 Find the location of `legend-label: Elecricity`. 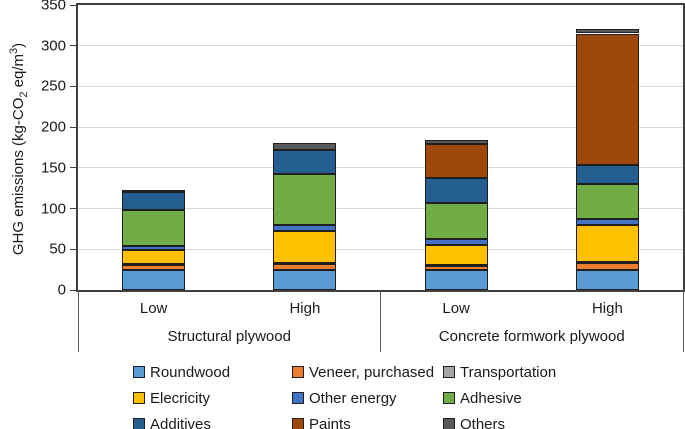

legend-label: Elecricity is located at coordinates (180, 398).